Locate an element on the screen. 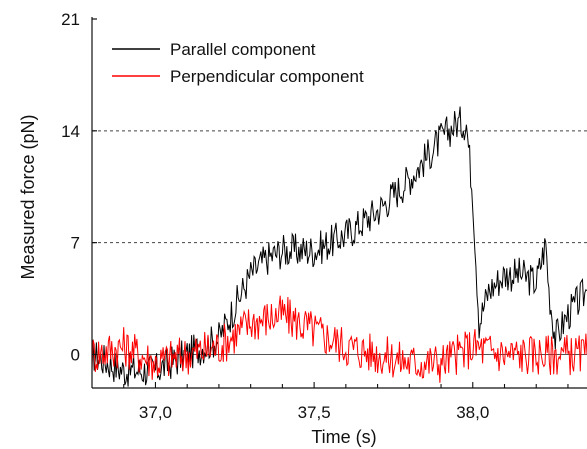 The width and height of the screenshot is (587, 449). legend-label-parallel: Parallel component is located at coordinates (243, 49).